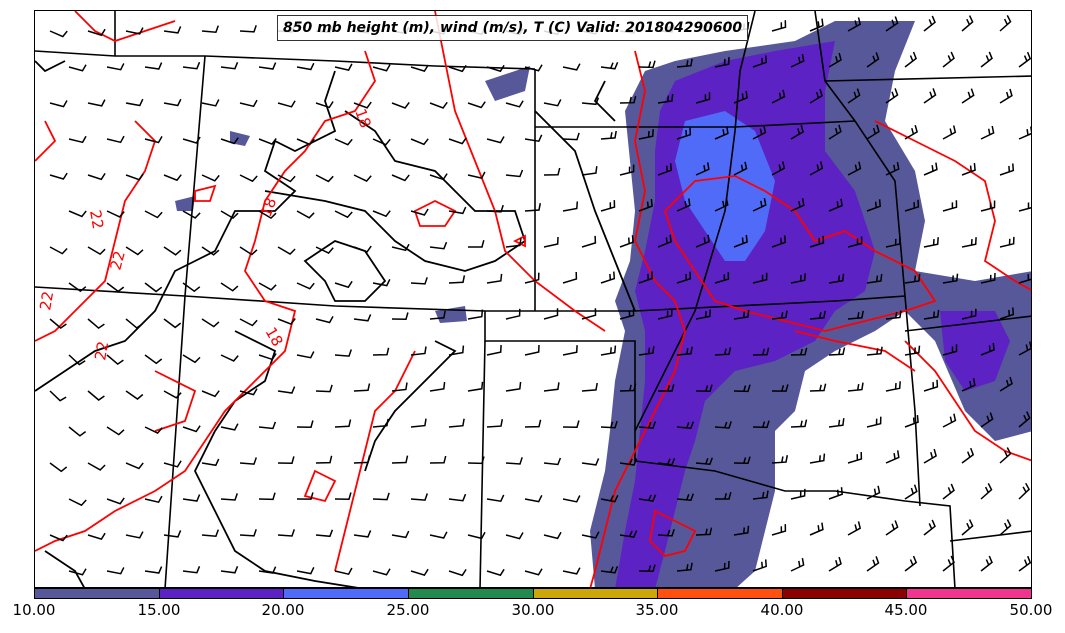 The height and width of the screenshot is (633, 1065). I want to click on contour-label-18-north: 18, so click(362, 118).